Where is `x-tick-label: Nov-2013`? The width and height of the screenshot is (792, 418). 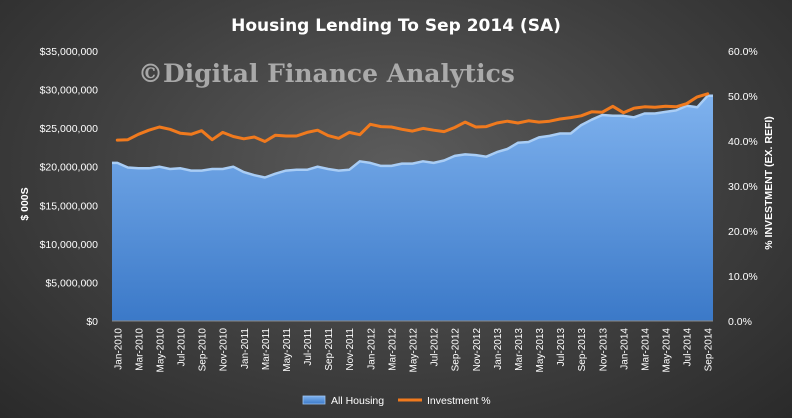
x-tick-label: Nov-2013 is located at coordinates (603, 350).